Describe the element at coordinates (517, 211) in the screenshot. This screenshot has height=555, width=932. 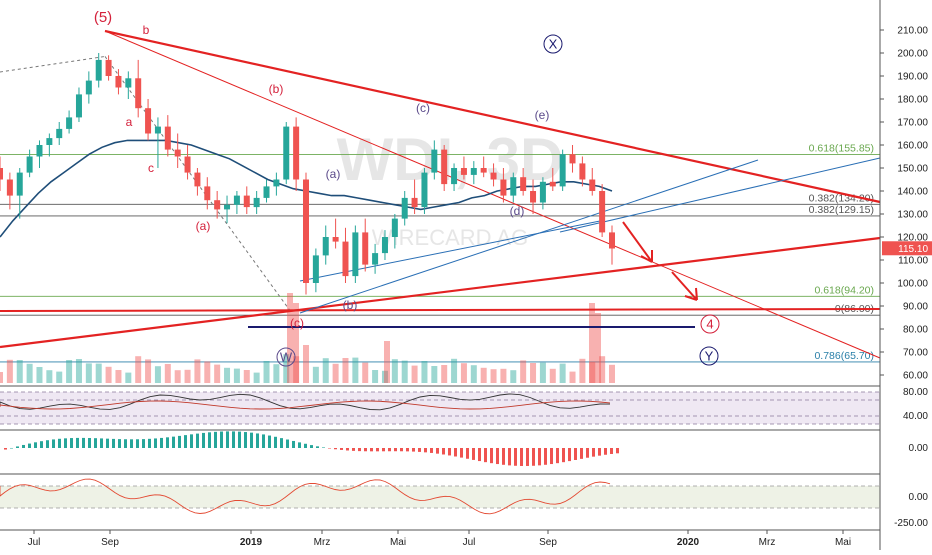
I see `wave-label-d: (d)` at that location.